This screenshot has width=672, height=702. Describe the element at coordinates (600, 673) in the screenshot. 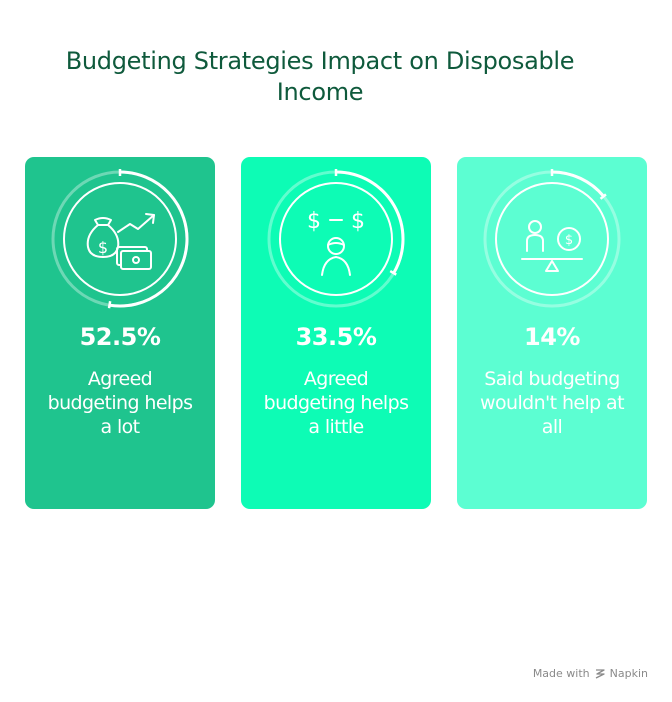

I see `napkin-logo-icon` at that location.